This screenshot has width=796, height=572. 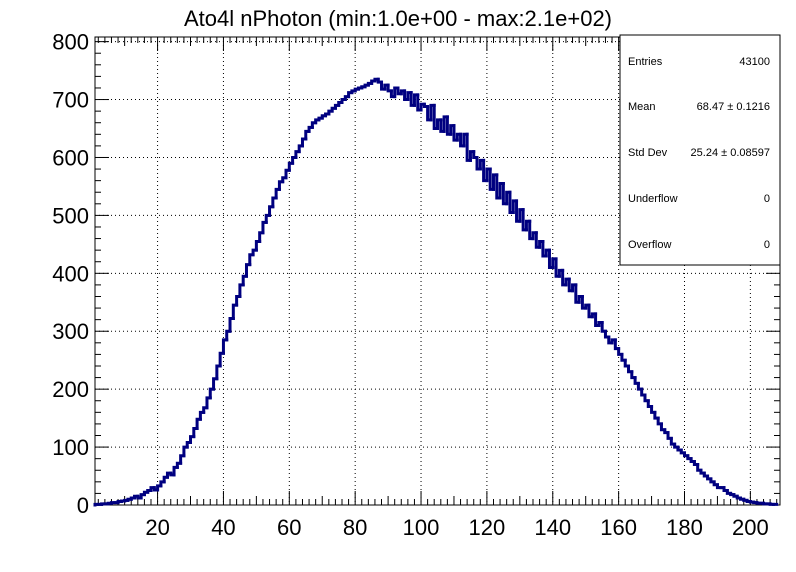 What do you see at coordinates (648, 153) in the screenshot?
I see `stats-stddev-label: Std Dev` at bounding box center [648, 153].